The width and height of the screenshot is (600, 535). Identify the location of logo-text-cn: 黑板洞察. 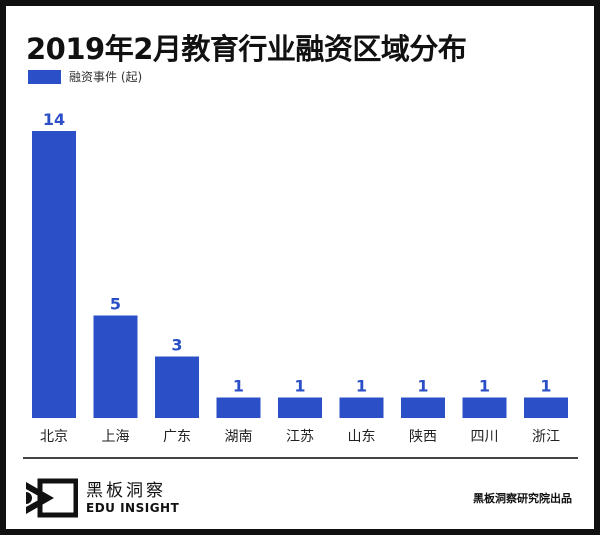
(126, 491).